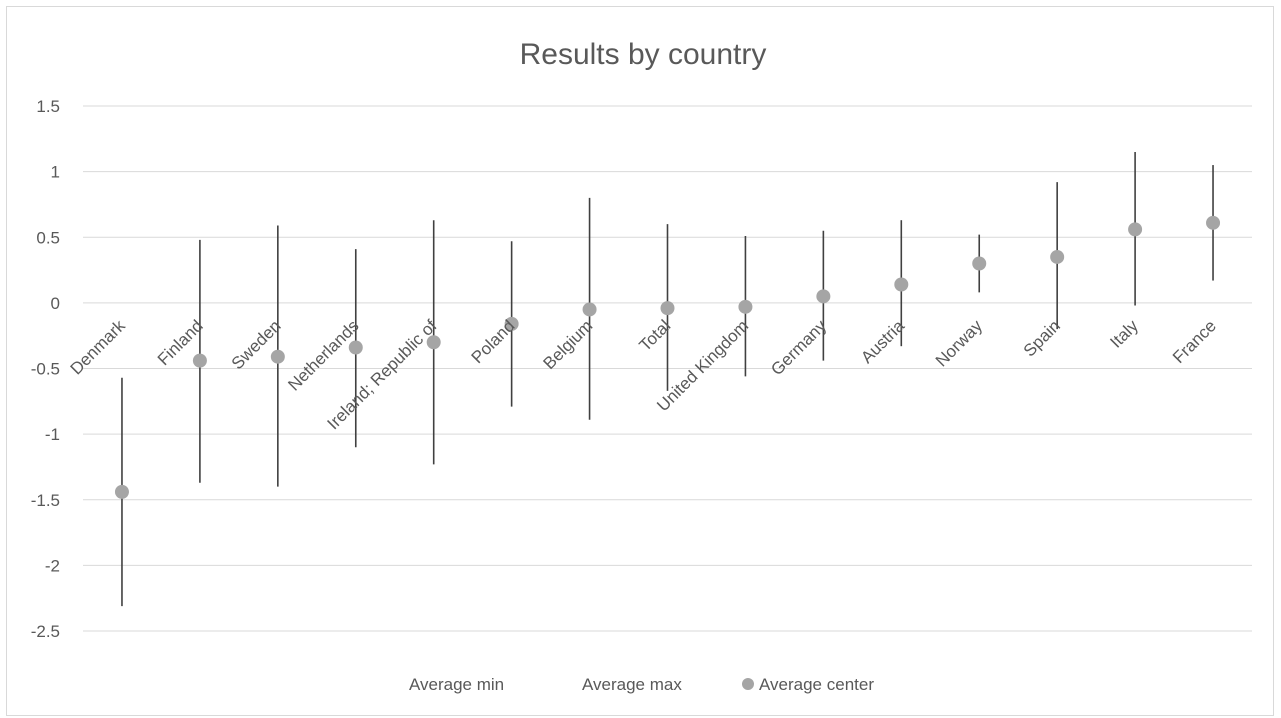  Describe the element at coordinates (959, 343) in the screenshot. I see `category-label: Norway` at that location.